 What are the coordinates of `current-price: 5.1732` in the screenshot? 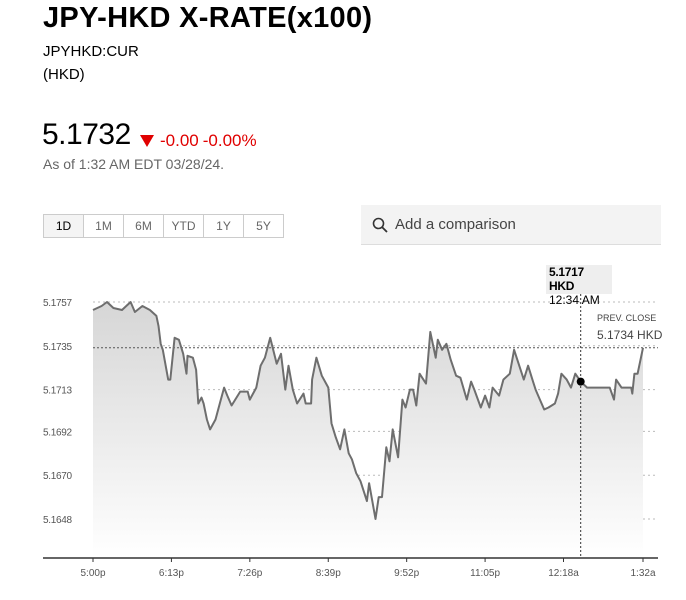 It's located at (86, 134).